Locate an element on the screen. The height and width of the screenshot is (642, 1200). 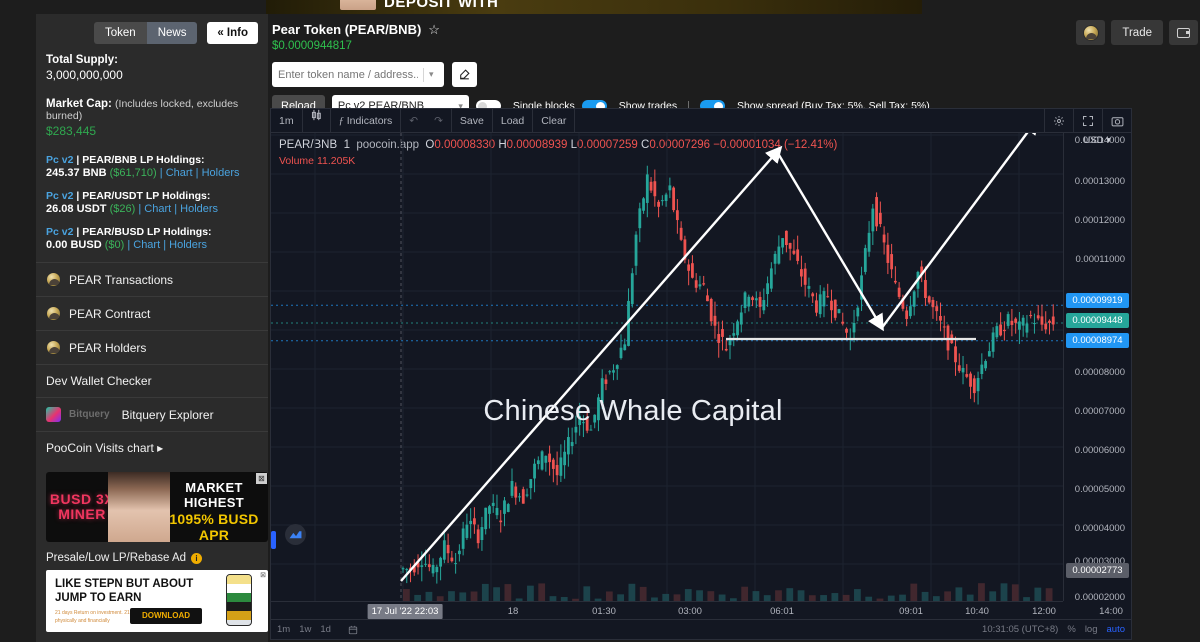
left-scale-handle is located at coordinates (273, 540).